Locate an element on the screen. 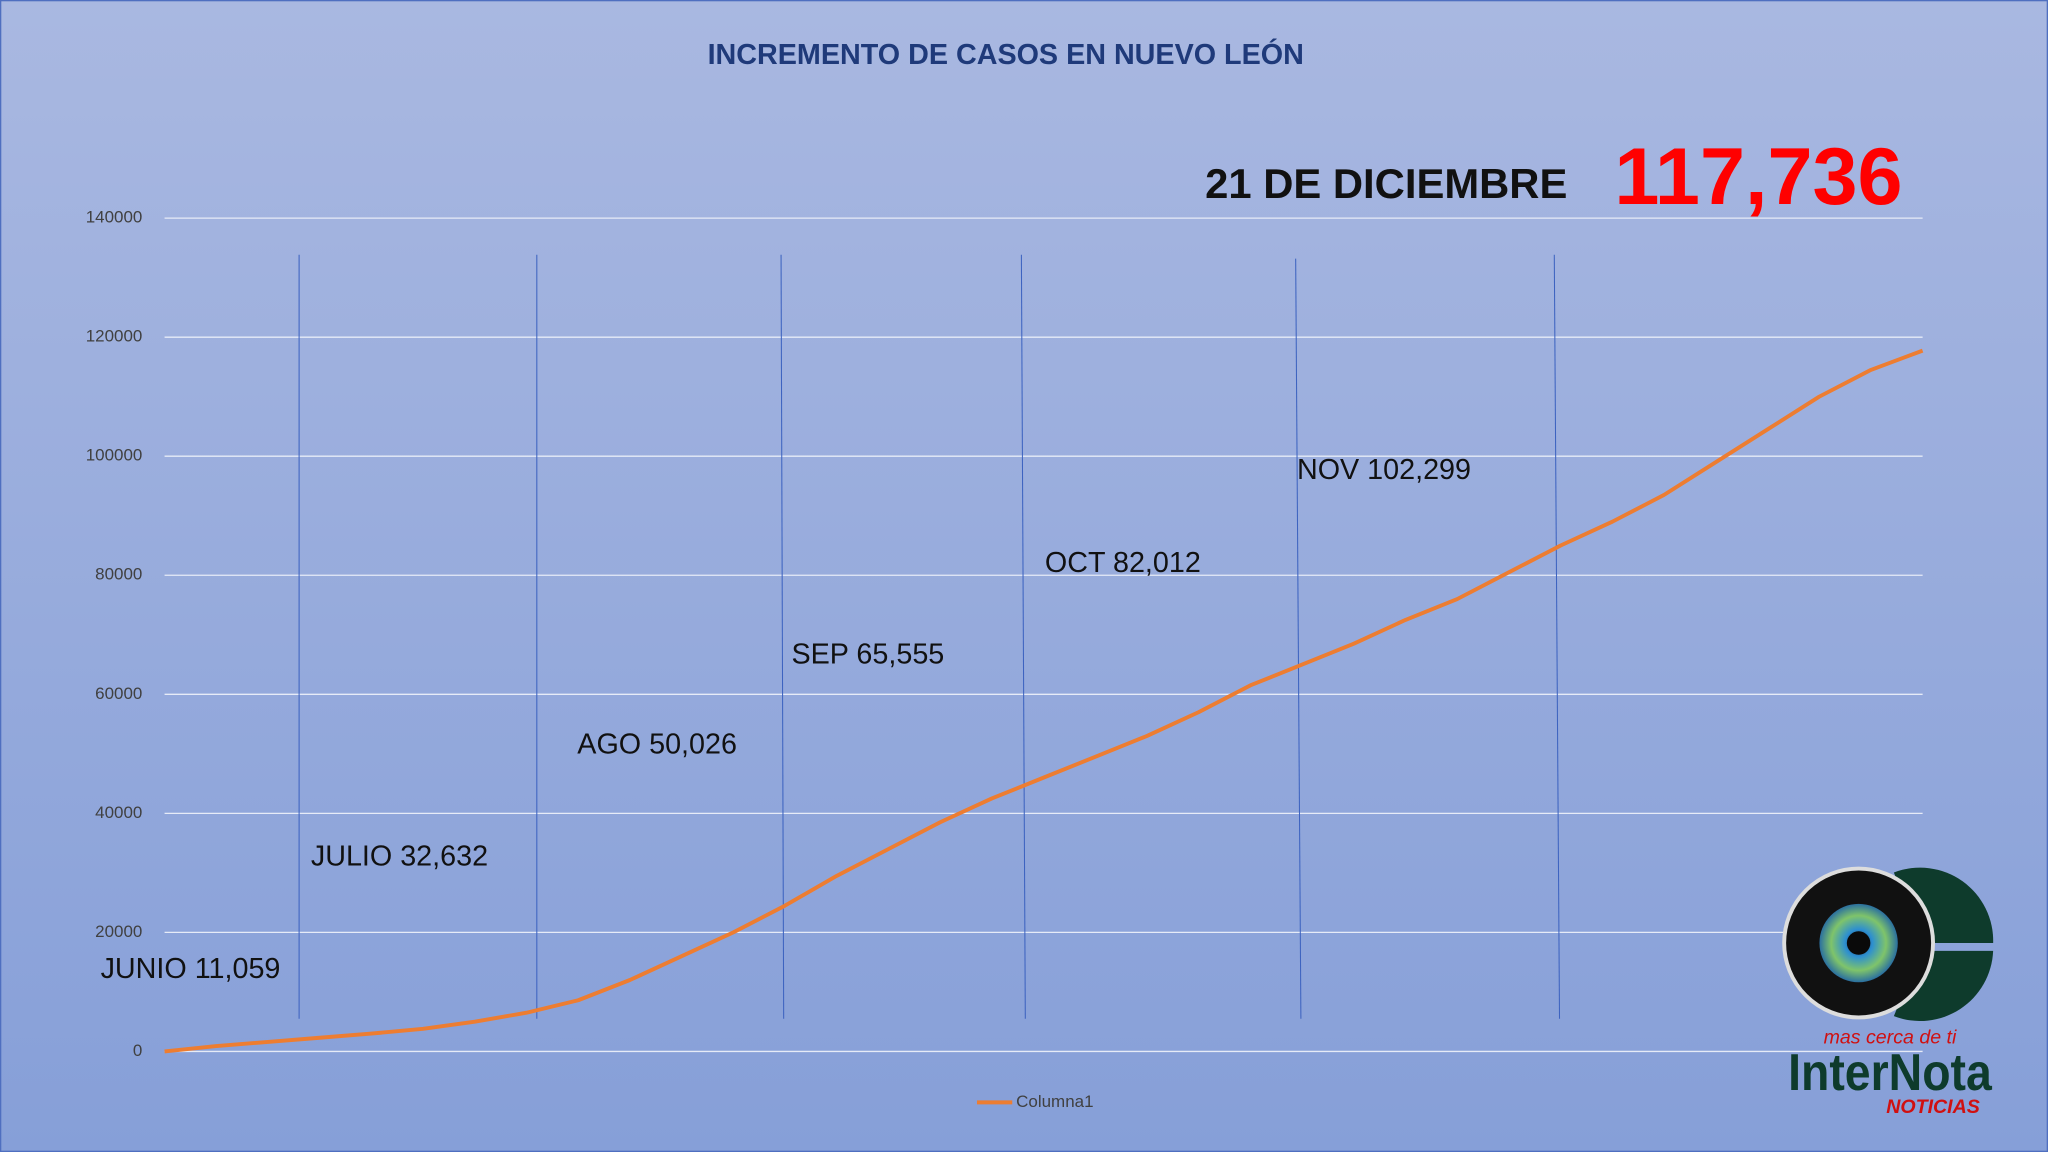  headline-total: 117,736 is located at coordinates (1758, 177).